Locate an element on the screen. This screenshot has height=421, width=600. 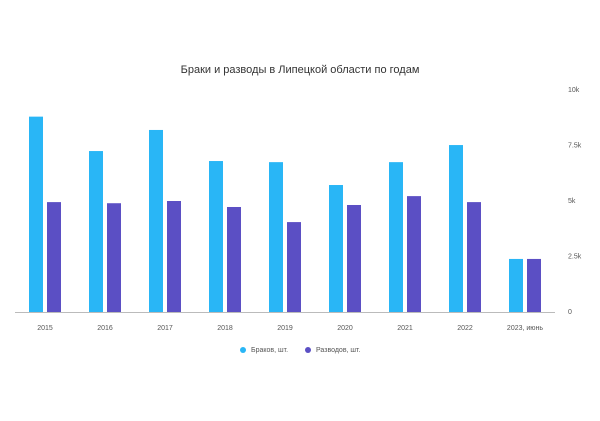
x-tick-label: 2018 is located at coordinates (225, 328).